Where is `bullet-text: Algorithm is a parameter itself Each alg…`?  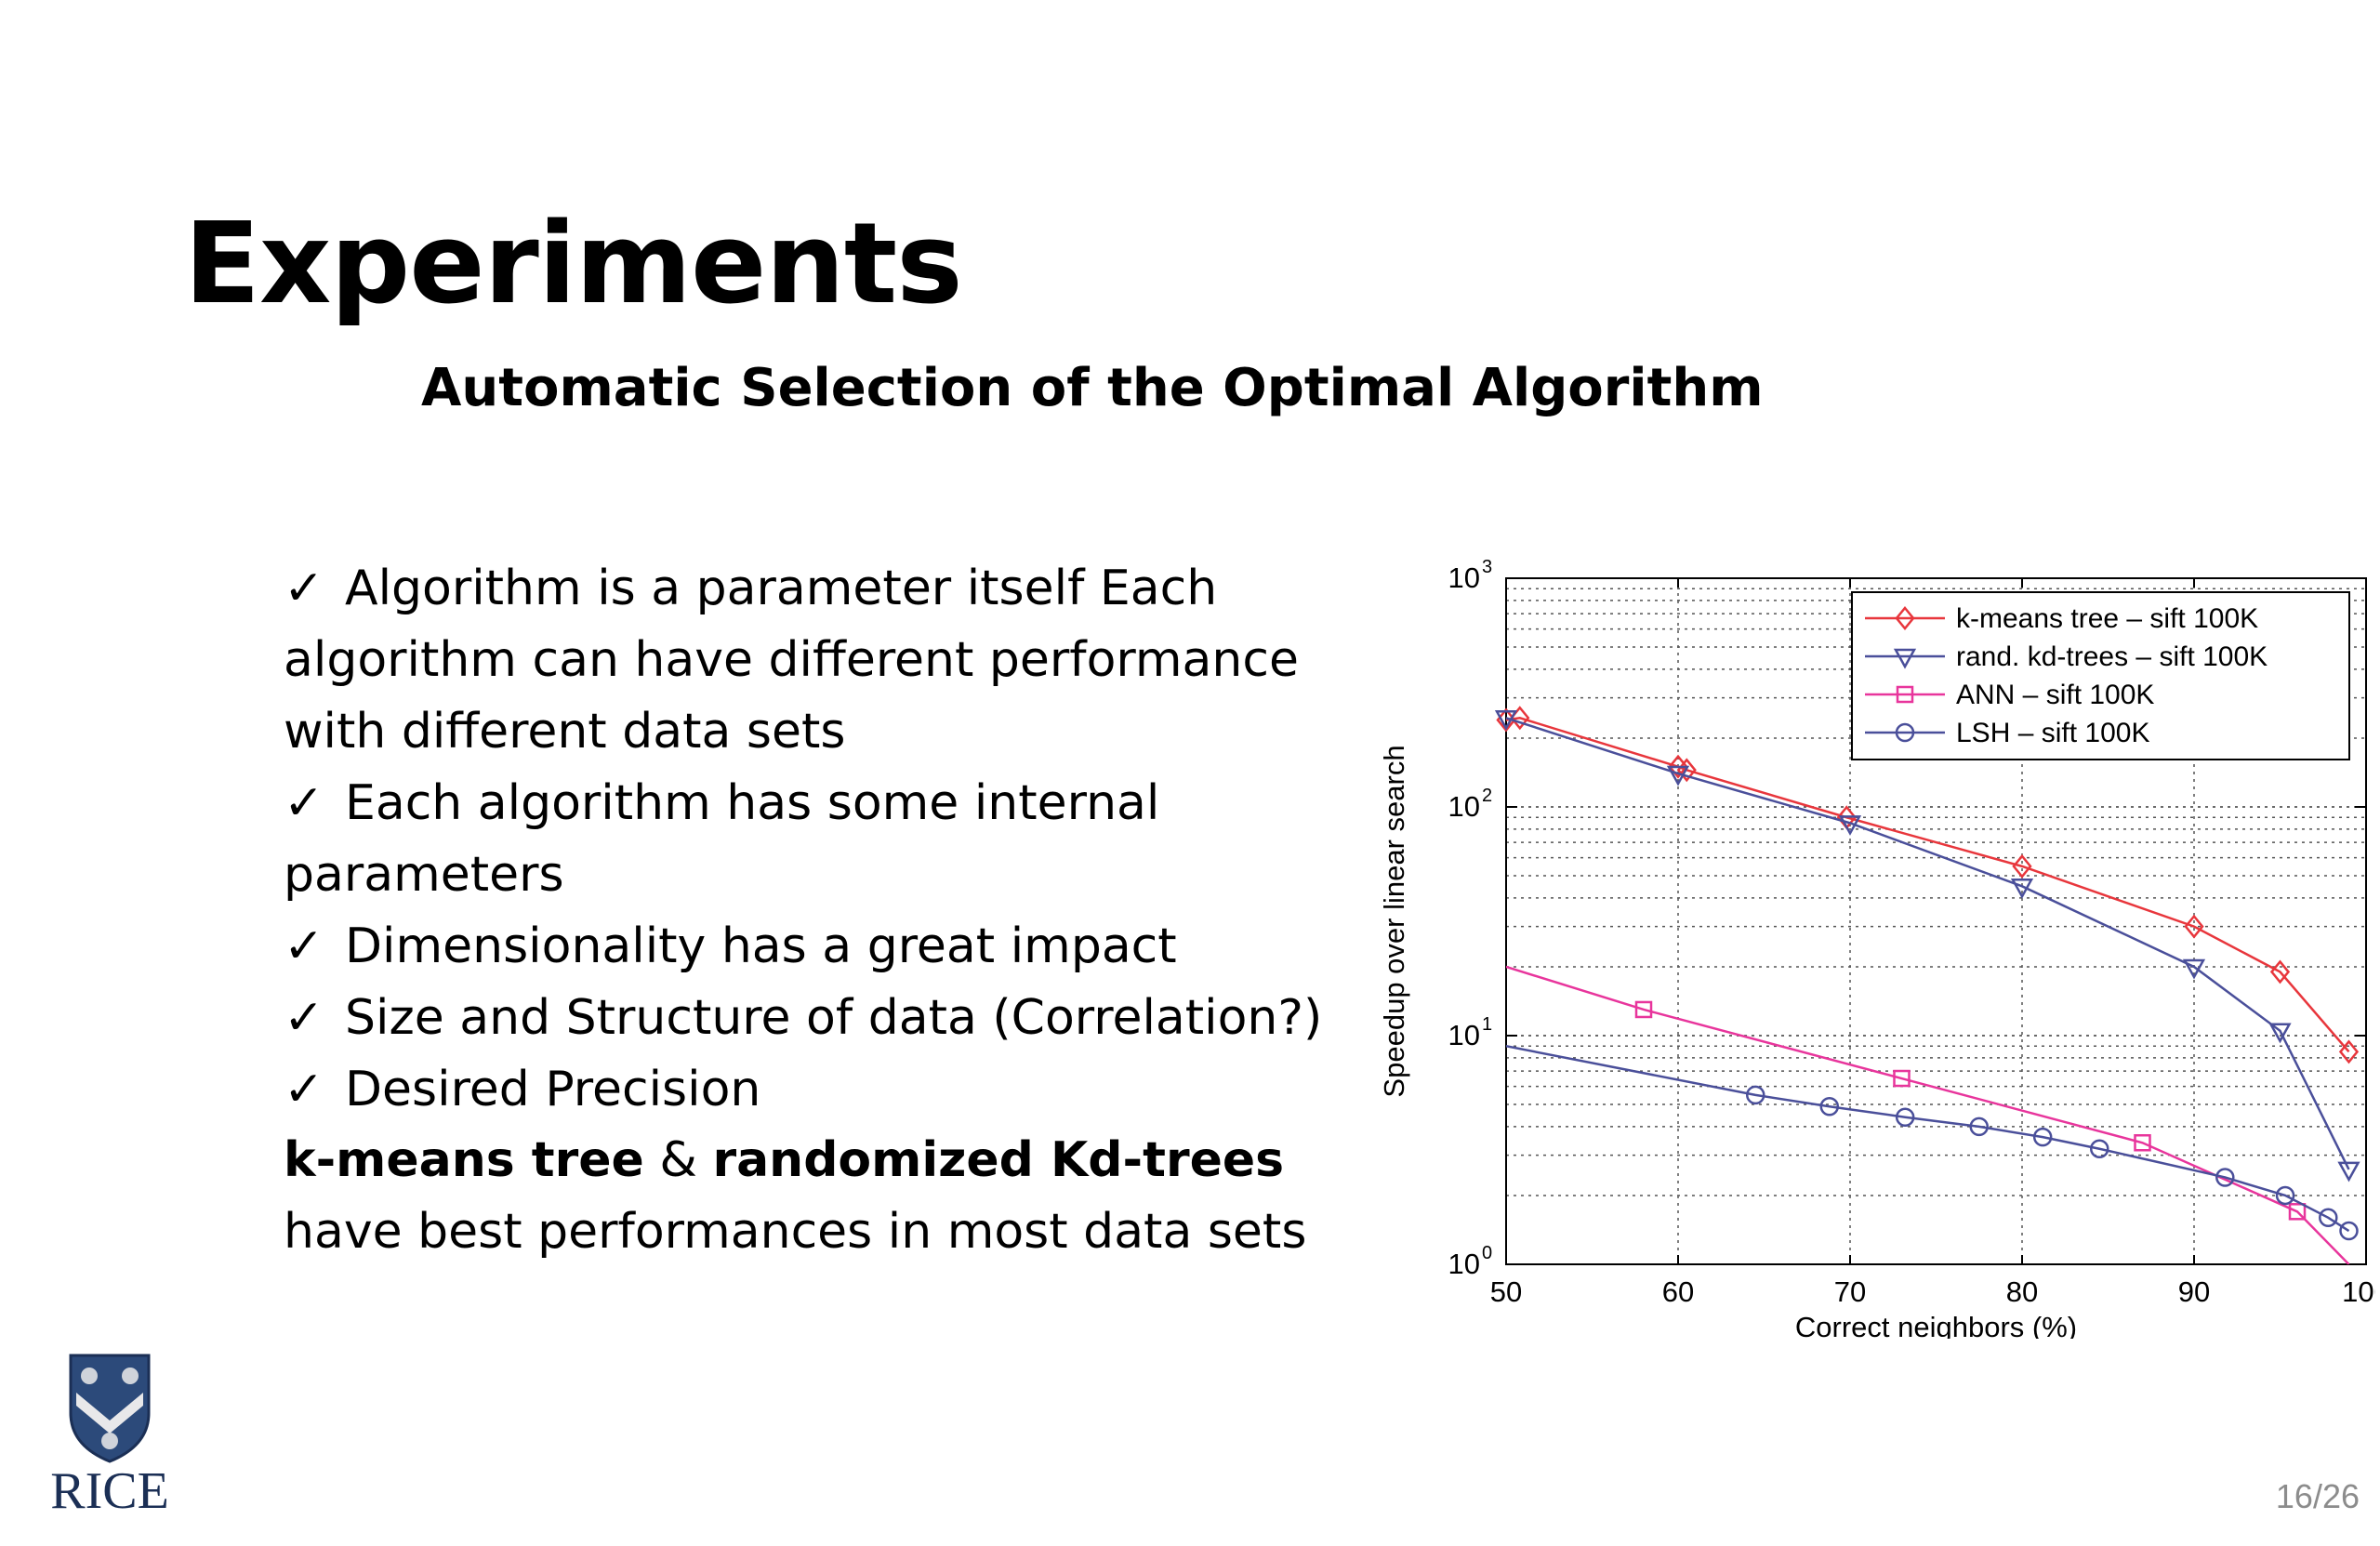 bullet-text: Algorithm is a parameter itself Each alg… is located at coordinates (791, 660).